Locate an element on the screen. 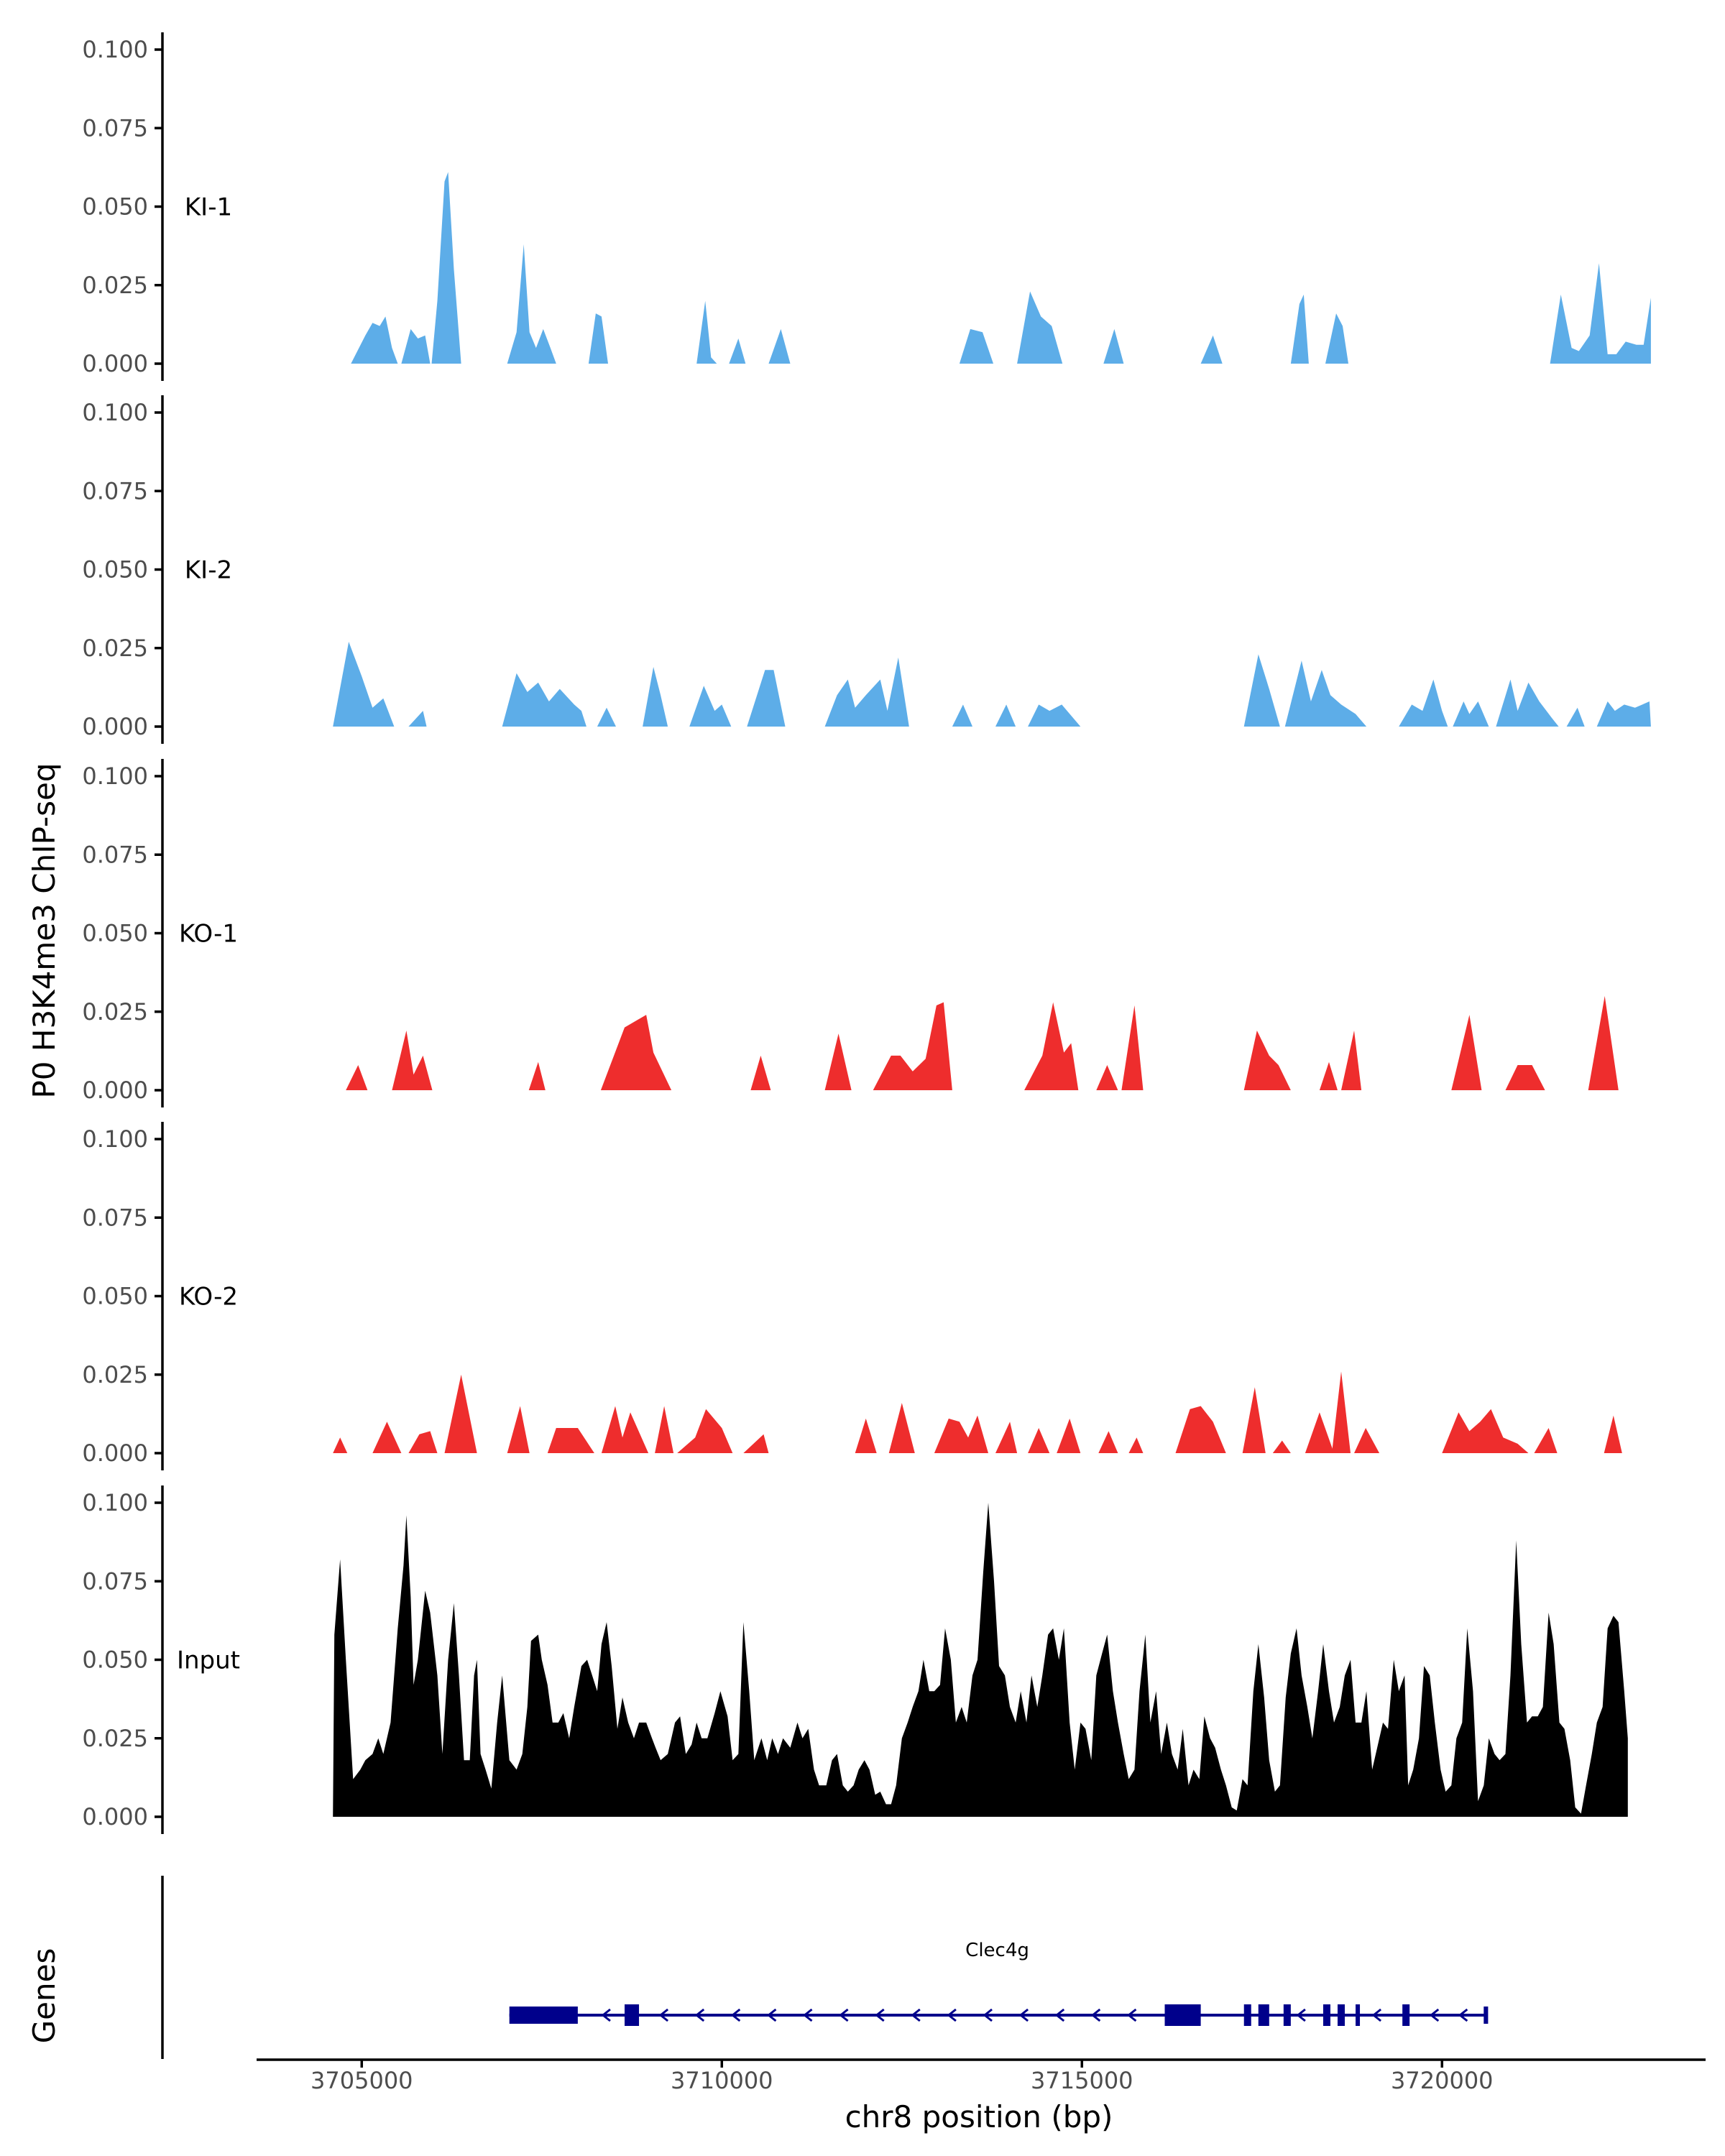  x-tick-label: 3715000 is located at coordinates (1082, 2080).